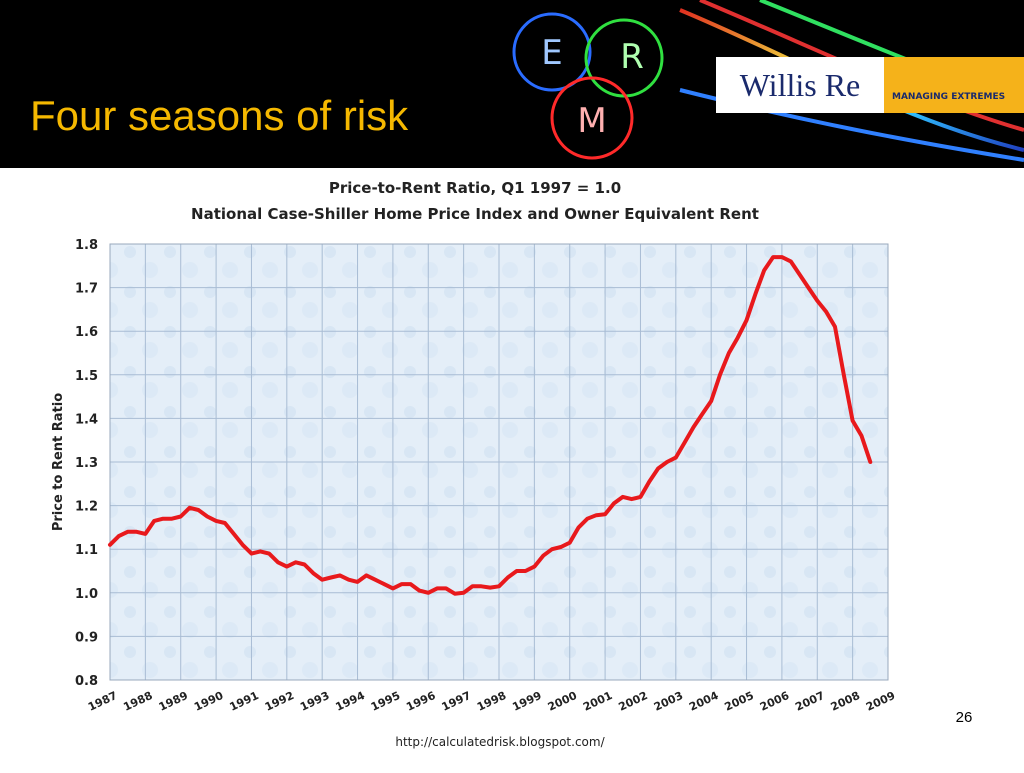 Image resolution: width=1024 pixels, height=773 pixels. What do you see at coordinates (551, 53) in the screenshot?
I see `erm-letter: E` at bounding box center [551, 53].